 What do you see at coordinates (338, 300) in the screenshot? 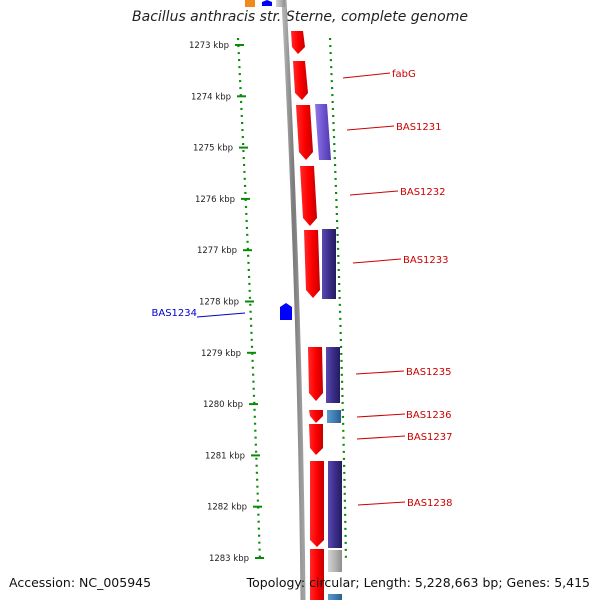
I see `inner-feature-track` at bounding box center [338, 300].